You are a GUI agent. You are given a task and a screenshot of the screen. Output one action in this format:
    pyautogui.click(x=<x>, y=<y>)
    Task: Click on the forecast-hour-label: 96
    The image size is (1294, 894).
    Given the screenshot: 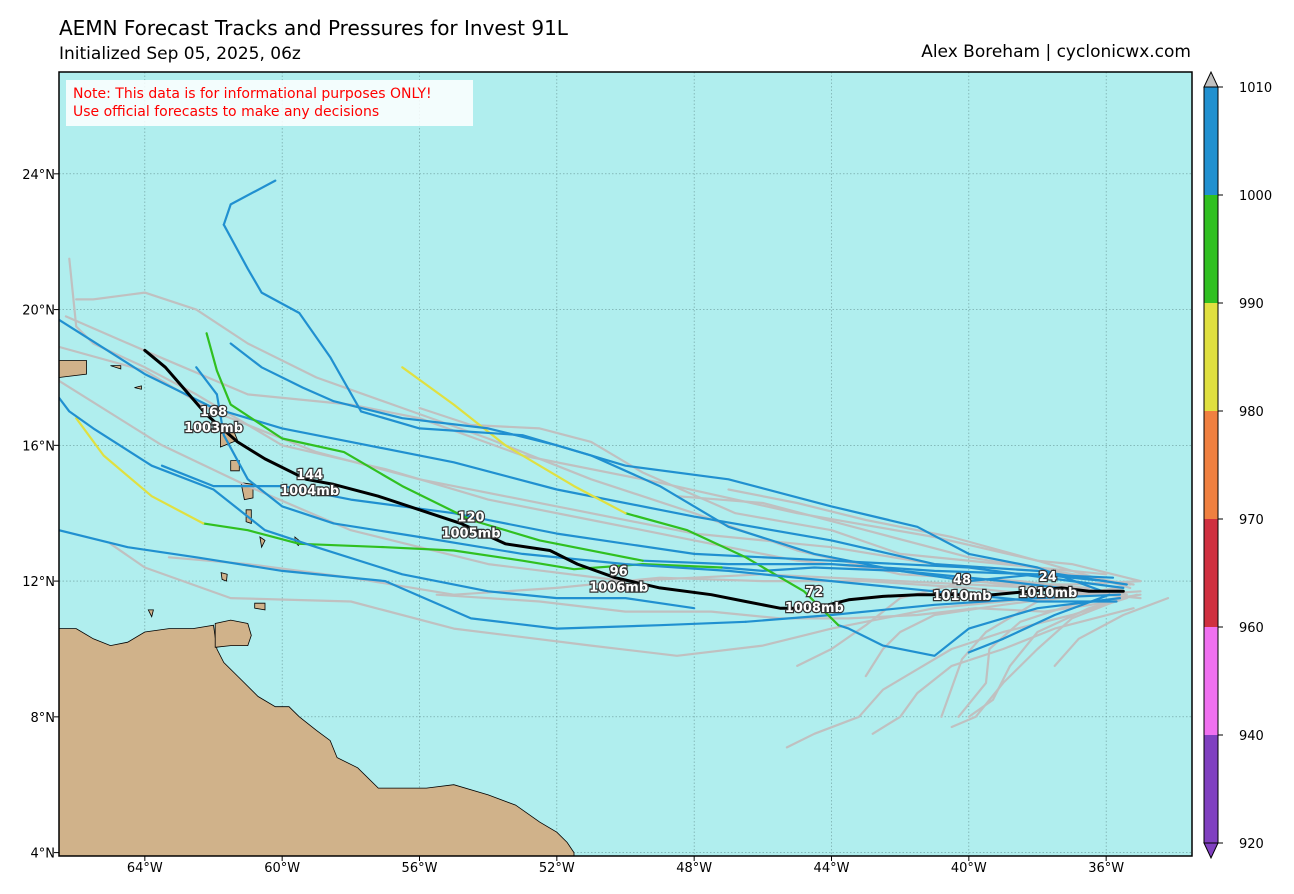 What is the action you would take?
    pyautogui.click(x=619, y=572)
    